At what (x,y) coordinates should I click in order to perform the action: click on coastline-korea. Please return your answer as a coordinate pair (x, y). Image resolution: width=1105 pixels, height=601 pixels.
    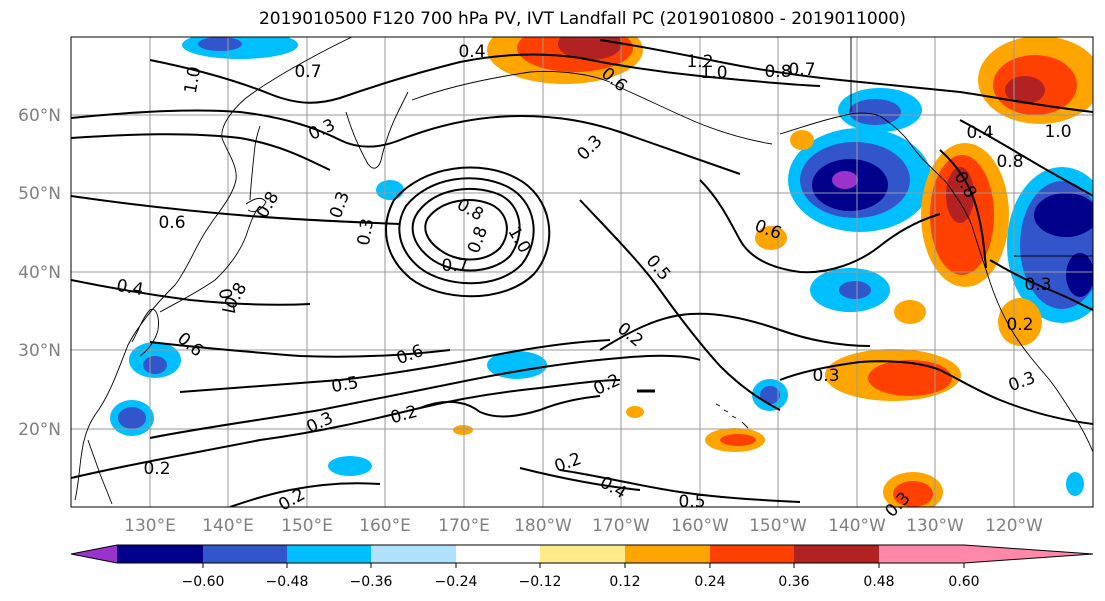
    Looking at the image, I should click on (145, 332).